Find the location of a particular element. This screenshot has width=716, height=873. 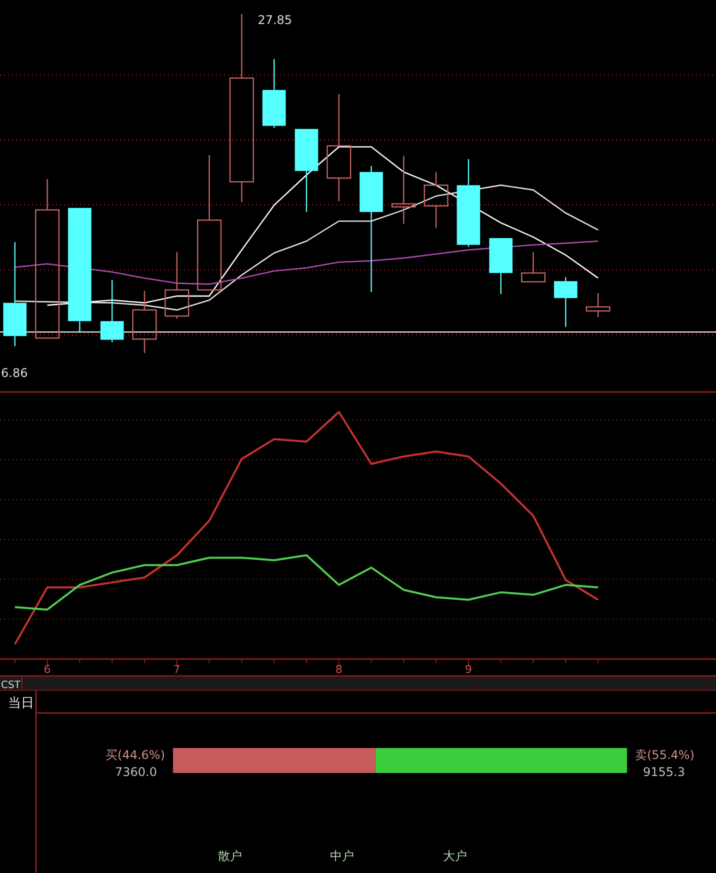

text: 中户 is located at coordinates (342, 856).